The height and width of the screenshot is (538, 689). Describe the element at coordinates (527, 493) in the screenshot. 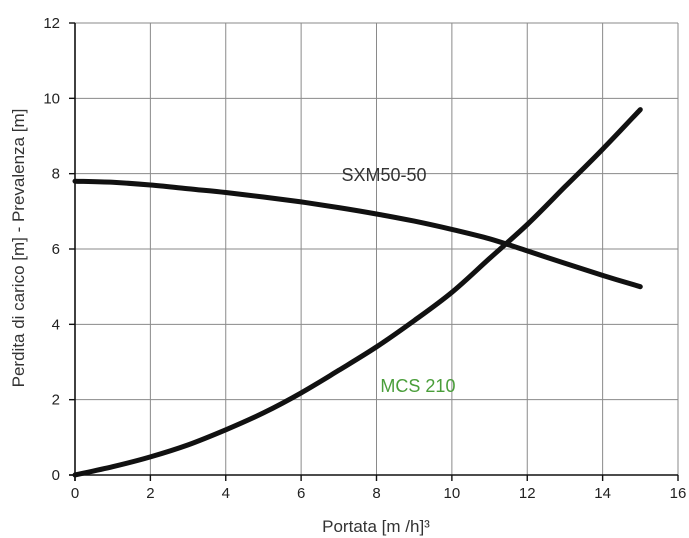

I see `x-tick-label: 12` at that location.